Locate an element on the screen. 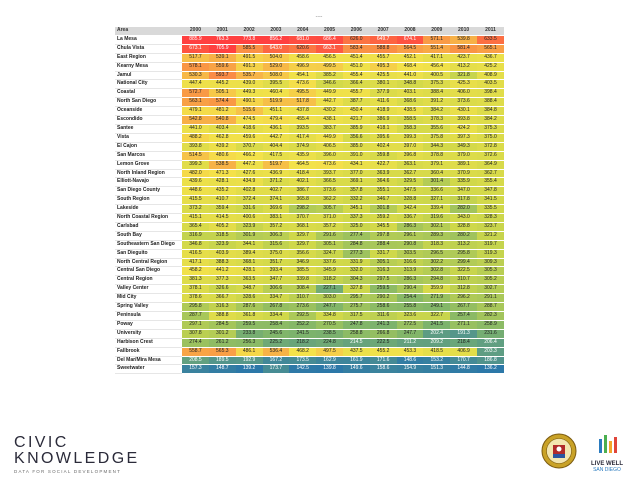  value-cell: 417.1 is located at coordinates (195, 263).